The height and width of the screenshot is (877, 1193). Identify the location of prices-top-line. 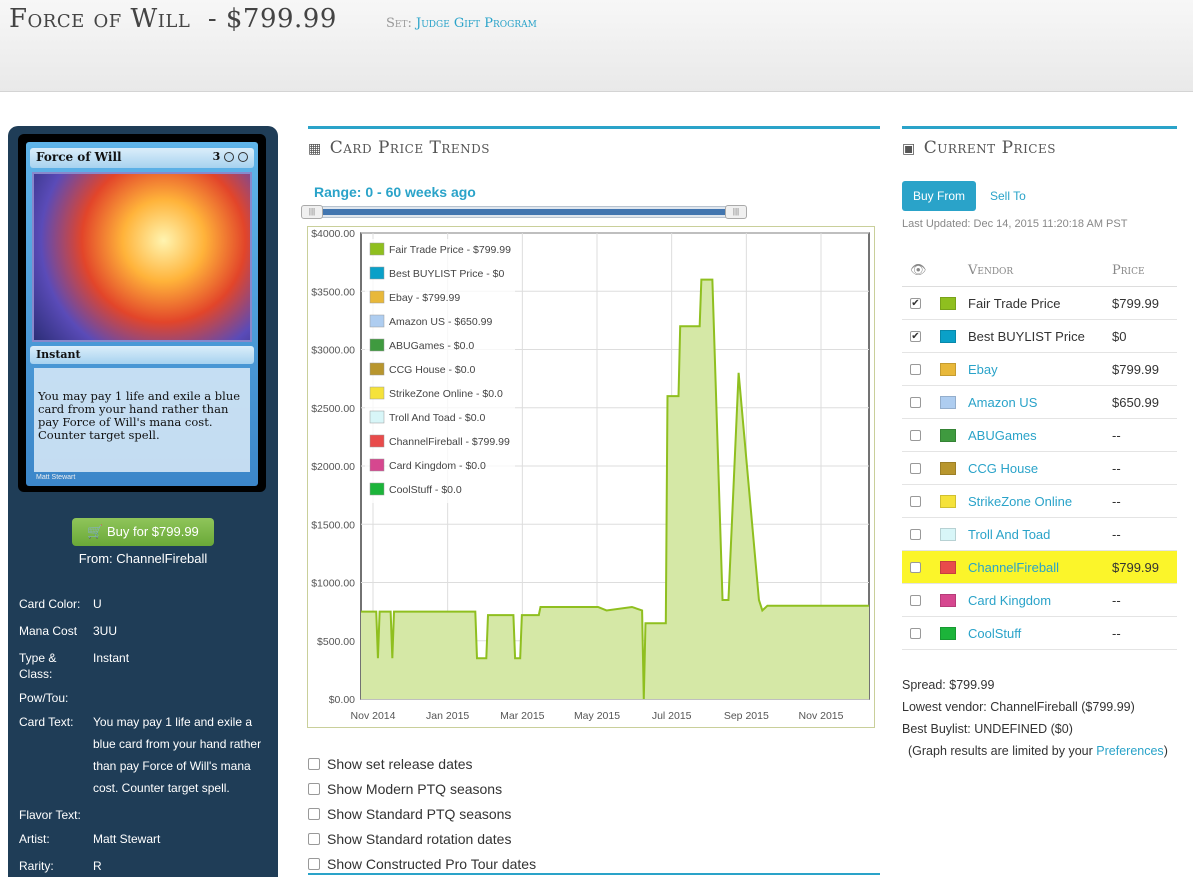
(1039, 127).